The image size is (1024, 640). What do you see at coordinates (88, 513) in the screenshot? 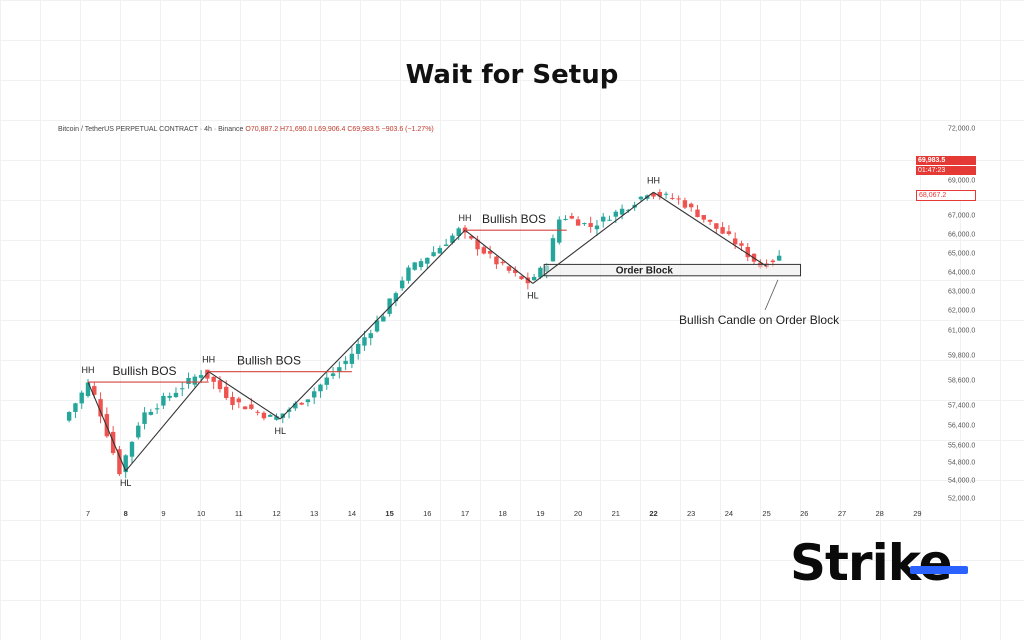
I see `x-tick-label: 7` at bounding box center [88, 513].